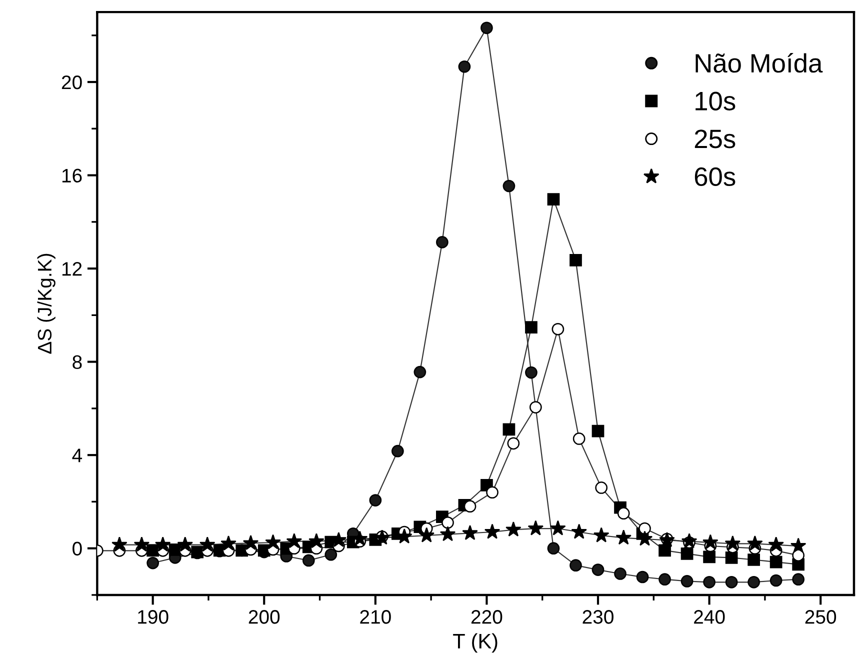 The image size is (860, 670). Describe the element at coordinates (715, 139) in the screenshot. I see `legend-label: 25s` at that location.